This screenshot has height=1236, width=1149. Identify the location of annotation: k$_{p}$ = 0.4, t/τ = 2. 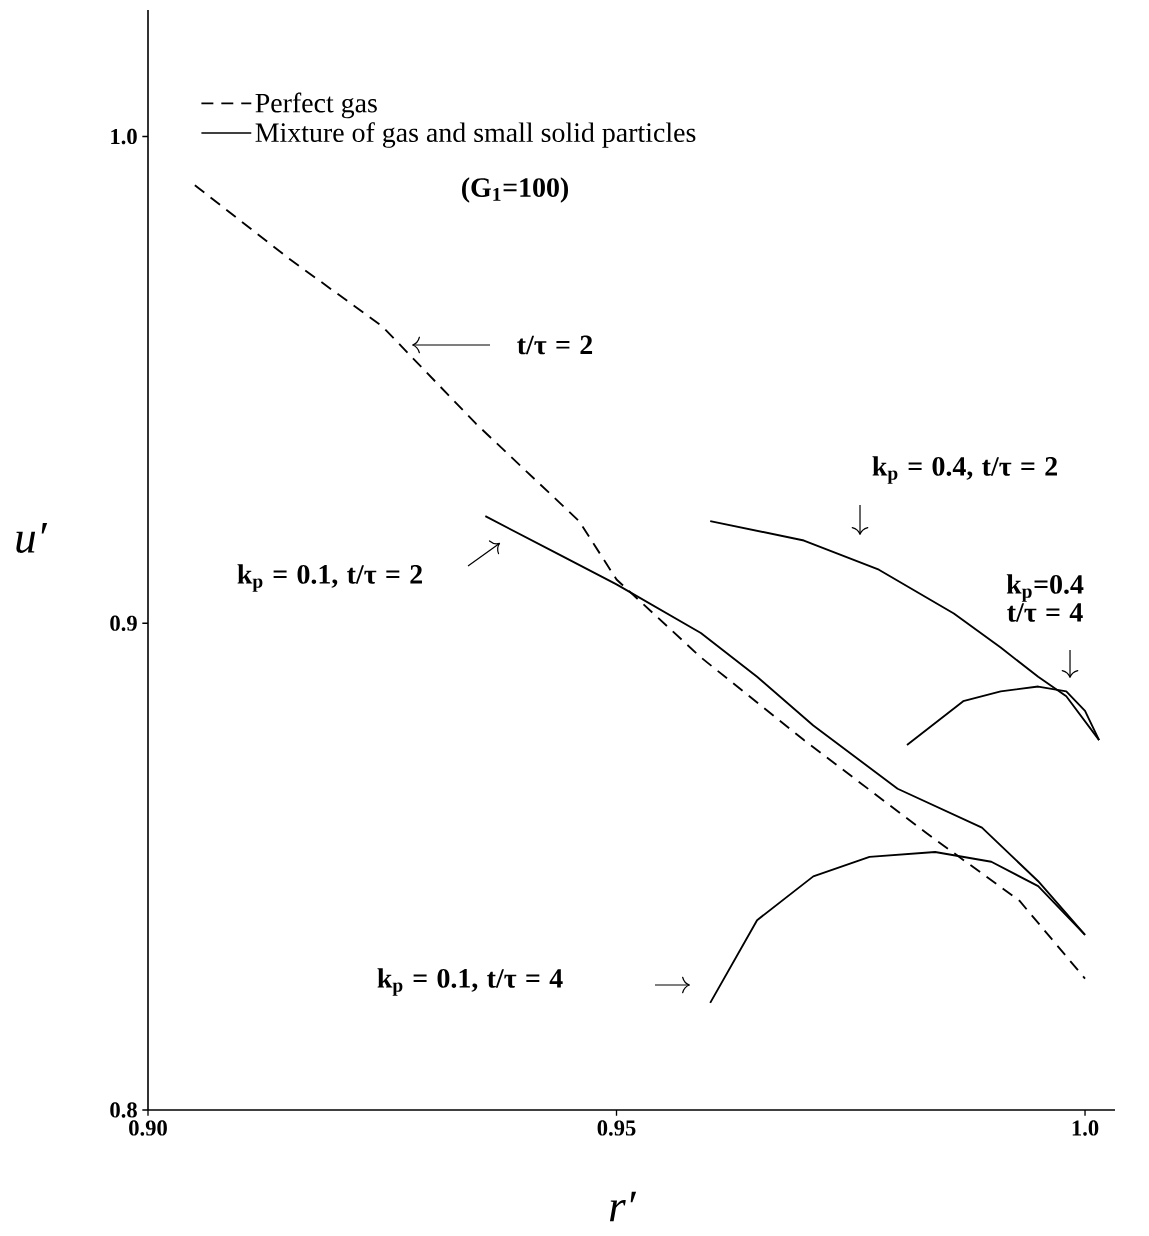
(964, 470).